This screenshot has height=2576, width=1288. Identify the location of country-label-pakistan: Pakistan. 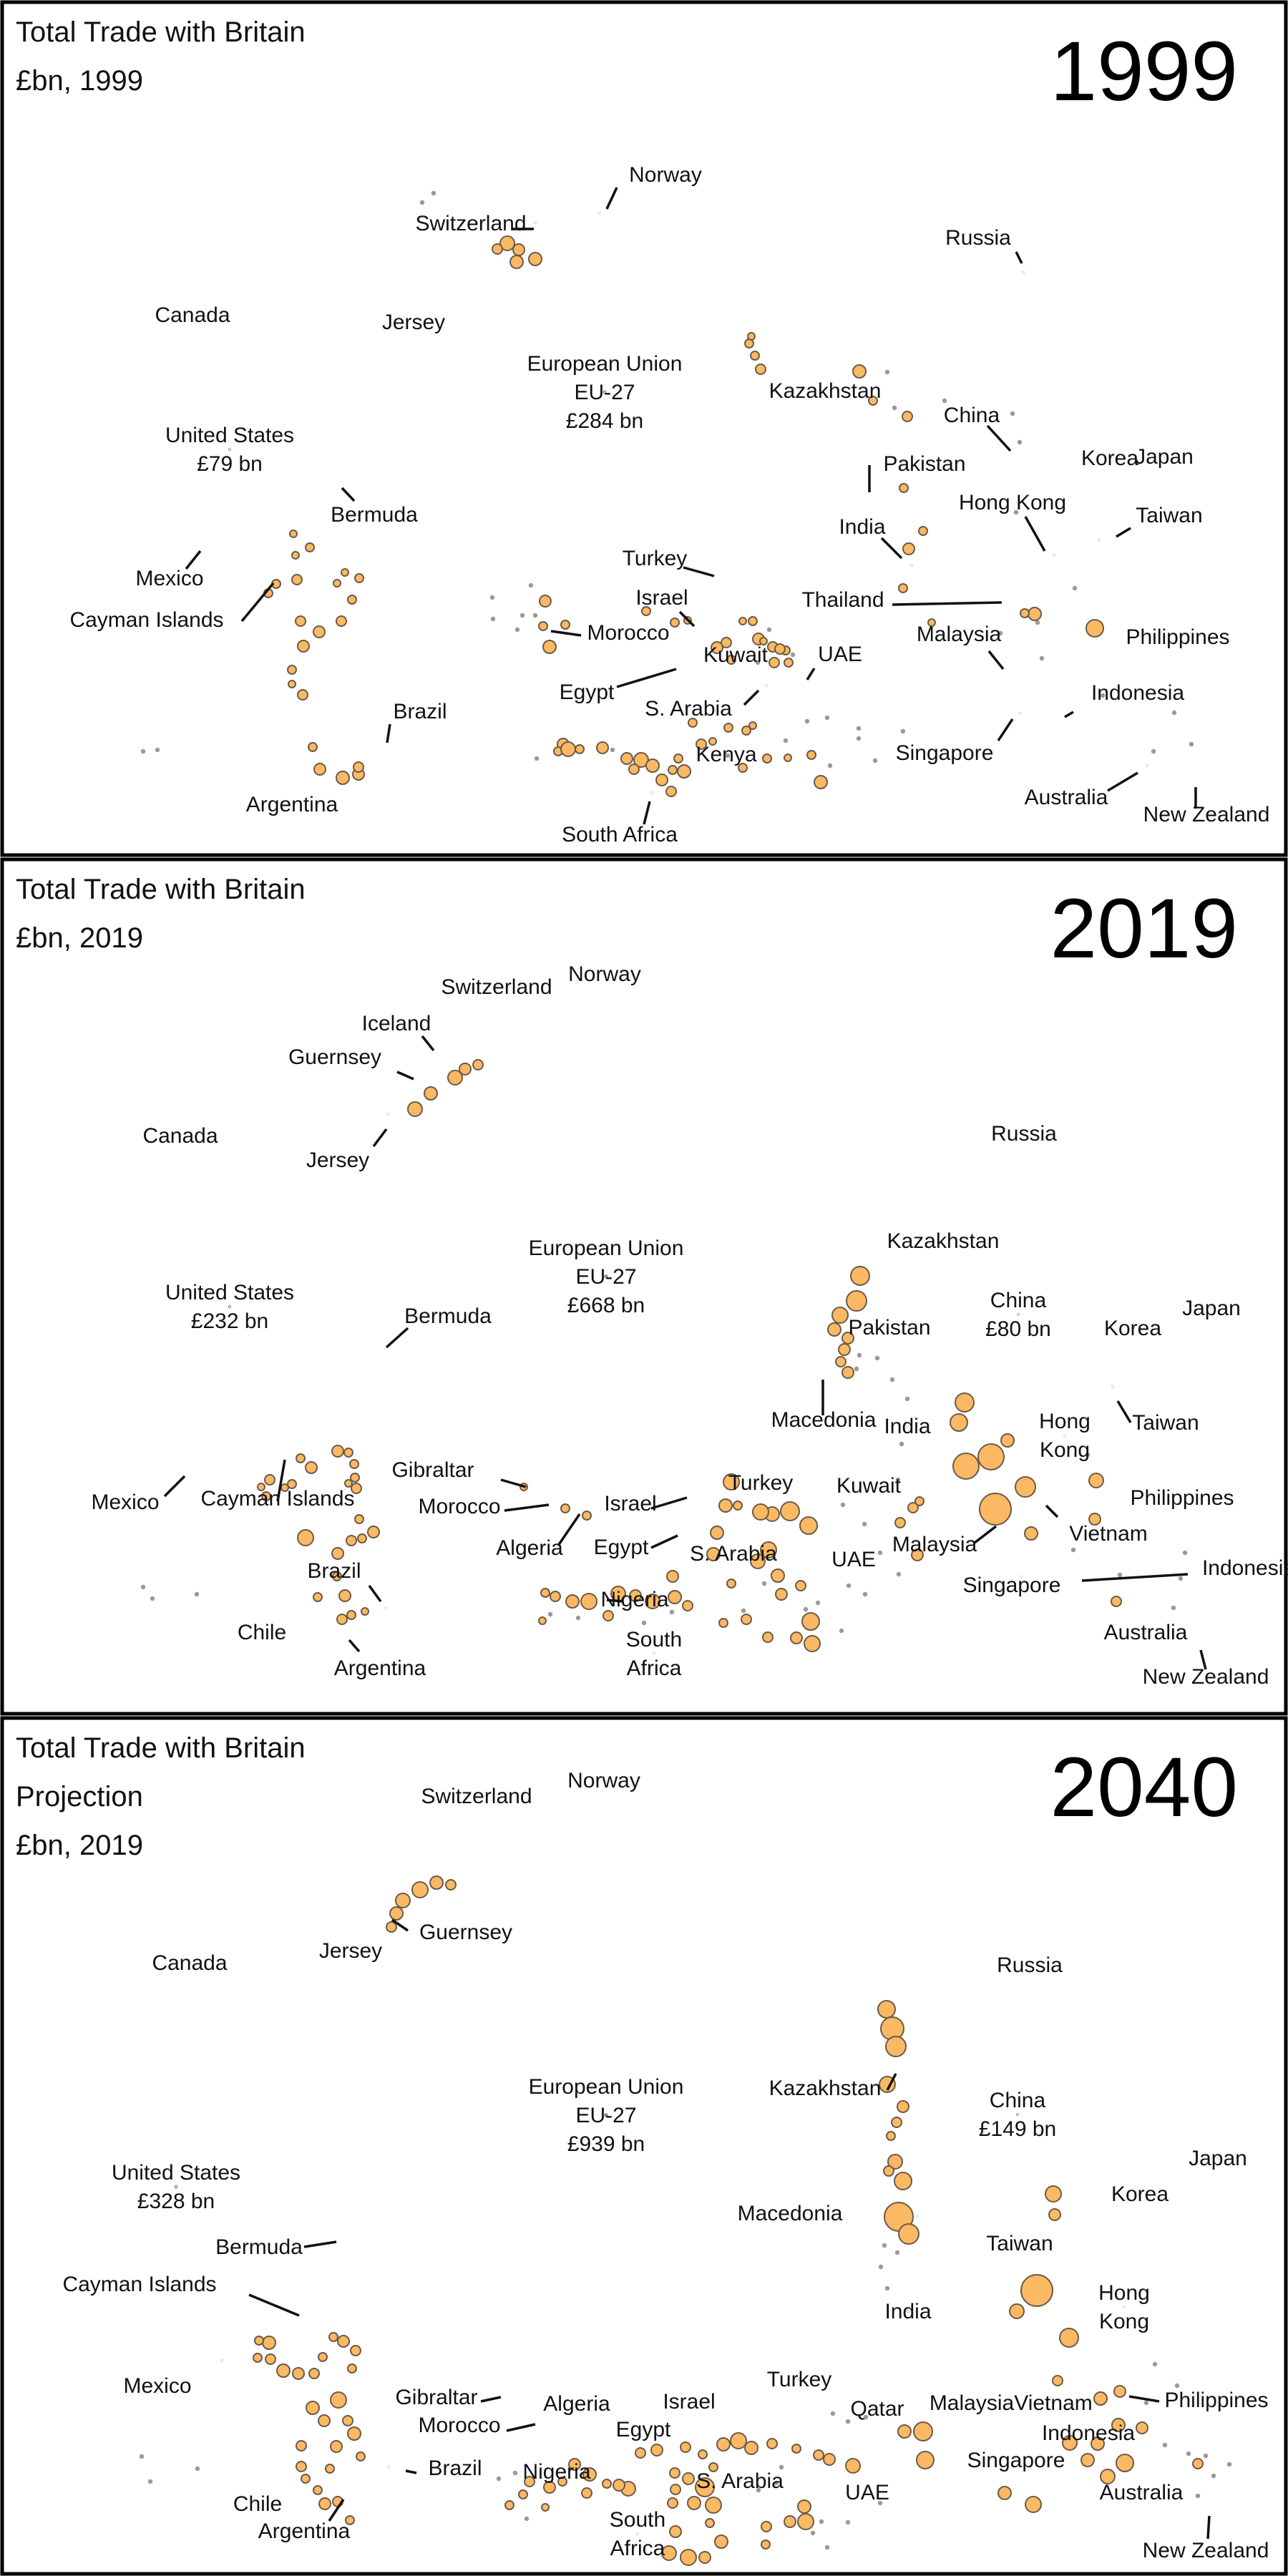
(889, 1328).